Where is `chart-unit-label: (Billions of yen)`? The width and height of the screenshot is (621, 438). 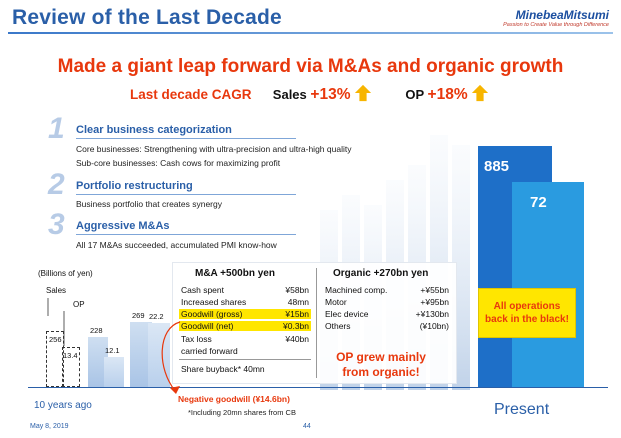 chart-unit-label: (Billions of yen) is located at coordinates (65, 273).